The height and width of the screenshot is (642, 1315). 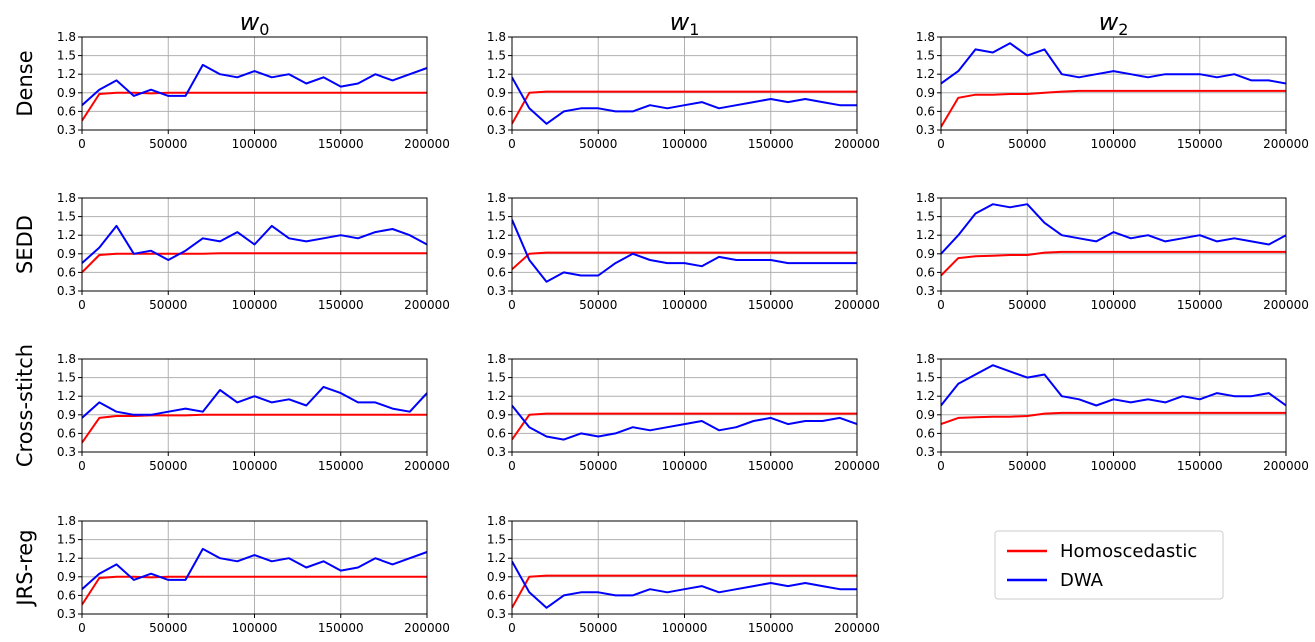 What do you see at coordinates (25, 328) in the screenshot?
I see `row-labels: Dense SEDD Cross-stitch JRS-reg` at bounding box center [25, 328].